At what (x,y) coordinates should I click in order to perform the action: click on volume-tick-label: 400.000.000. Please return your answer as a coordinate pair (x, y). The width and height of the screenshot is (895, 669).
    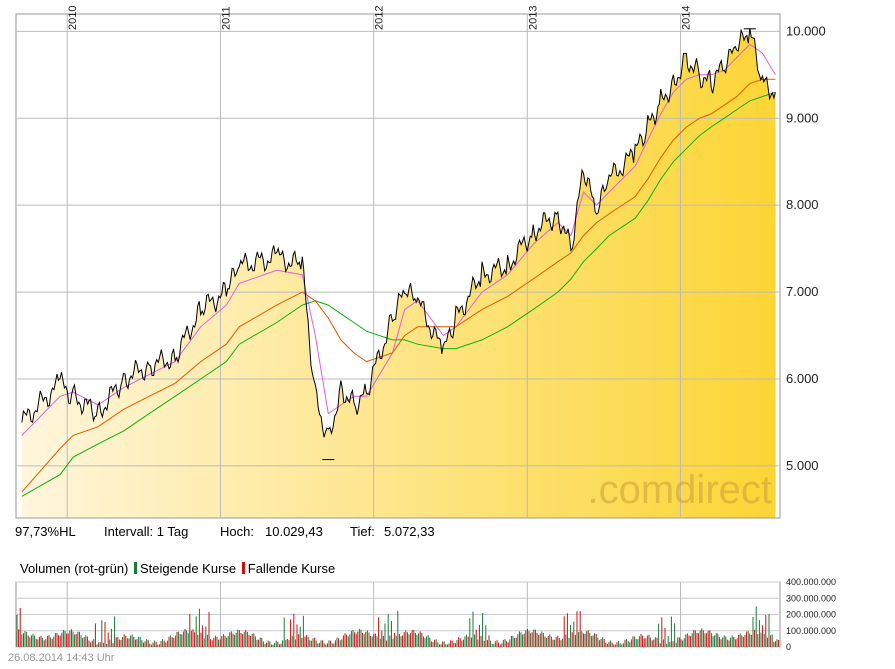
    Looking at the image, I should click on (811, 582).